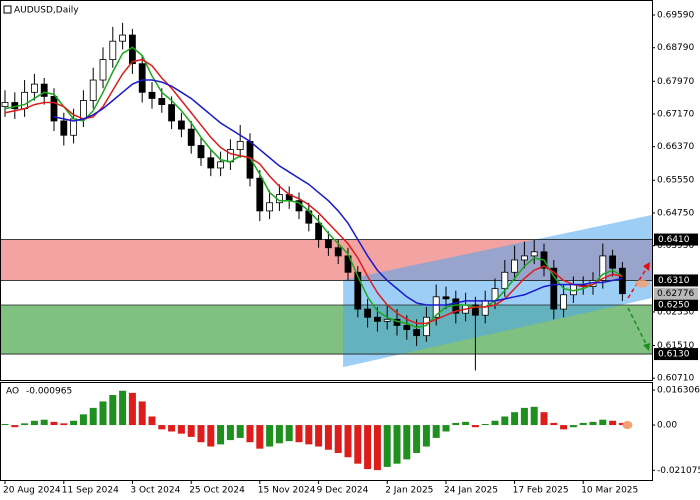 This screenshot has height=500, width=700. Describe the element at coordinates (7, 9) in the screenshot. I see `symbol-icon` at that location.